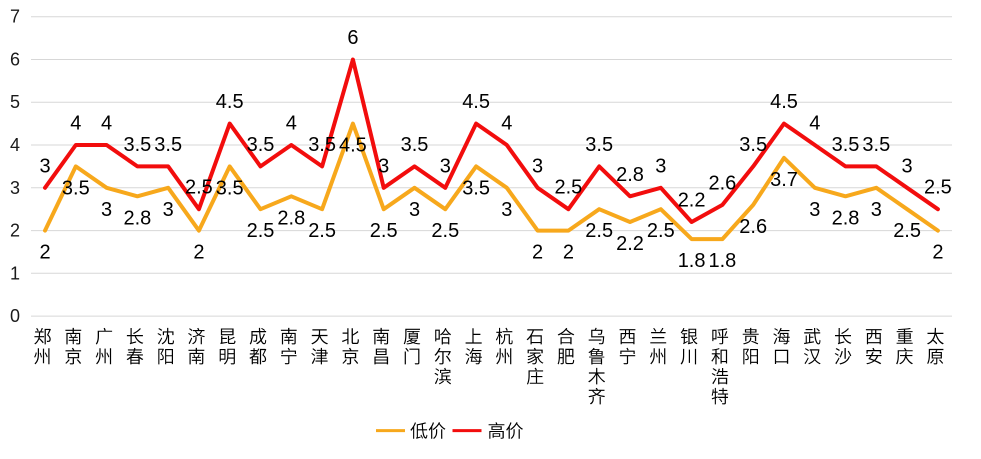 The image size is (981, 459). Describe the element at coordinates (784, 180) in the screenshot. I see `svg-text: 3.7` at that location.